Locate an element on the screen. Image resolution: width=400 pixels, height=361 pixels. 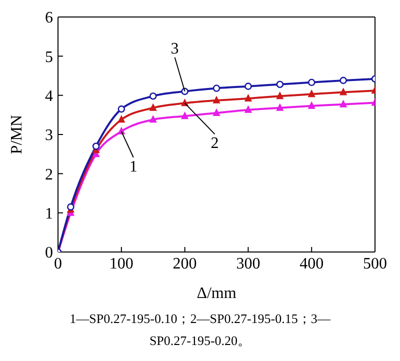
text: 2 is located at coordinates (214, 143).